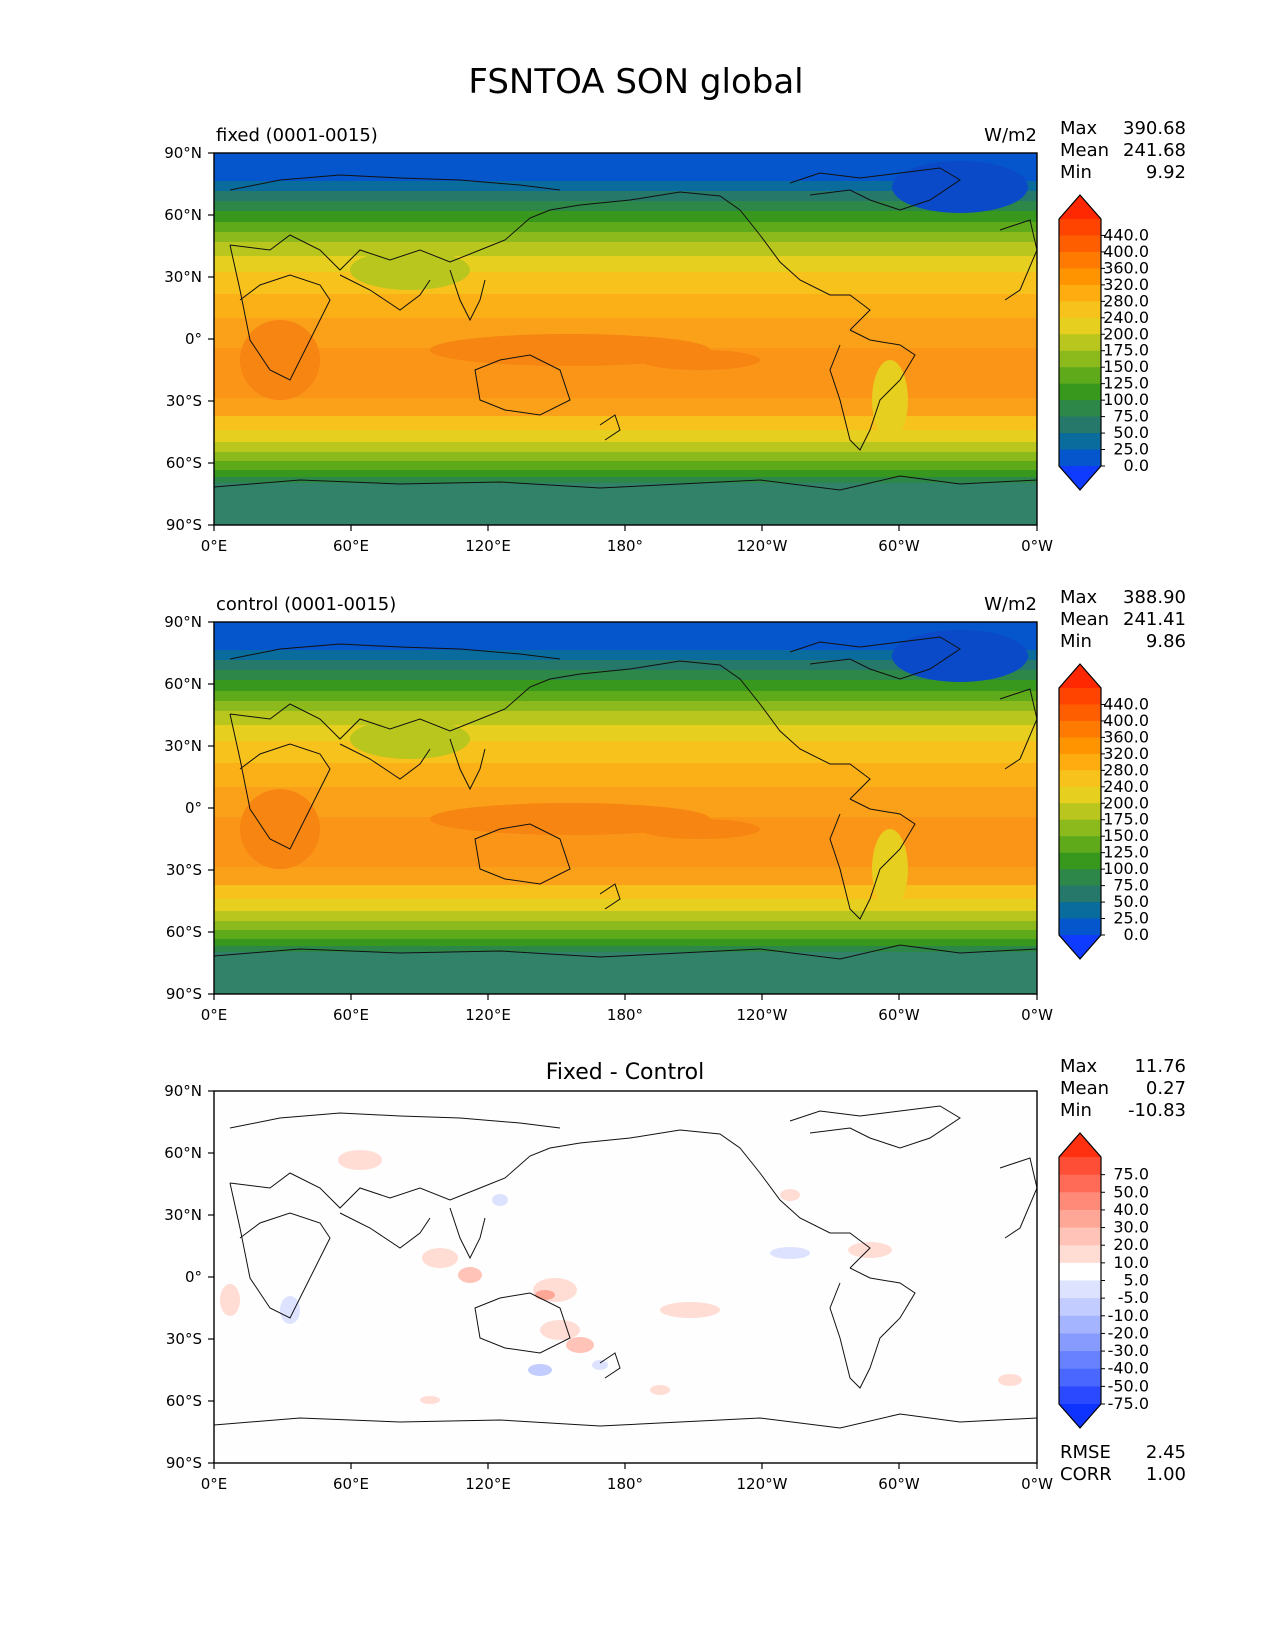 This screenshot has width=1275, height=1650. I want to click on stats-block: Max 388.90 Mean 241.41 Min 9.86, so click(1123, 619).